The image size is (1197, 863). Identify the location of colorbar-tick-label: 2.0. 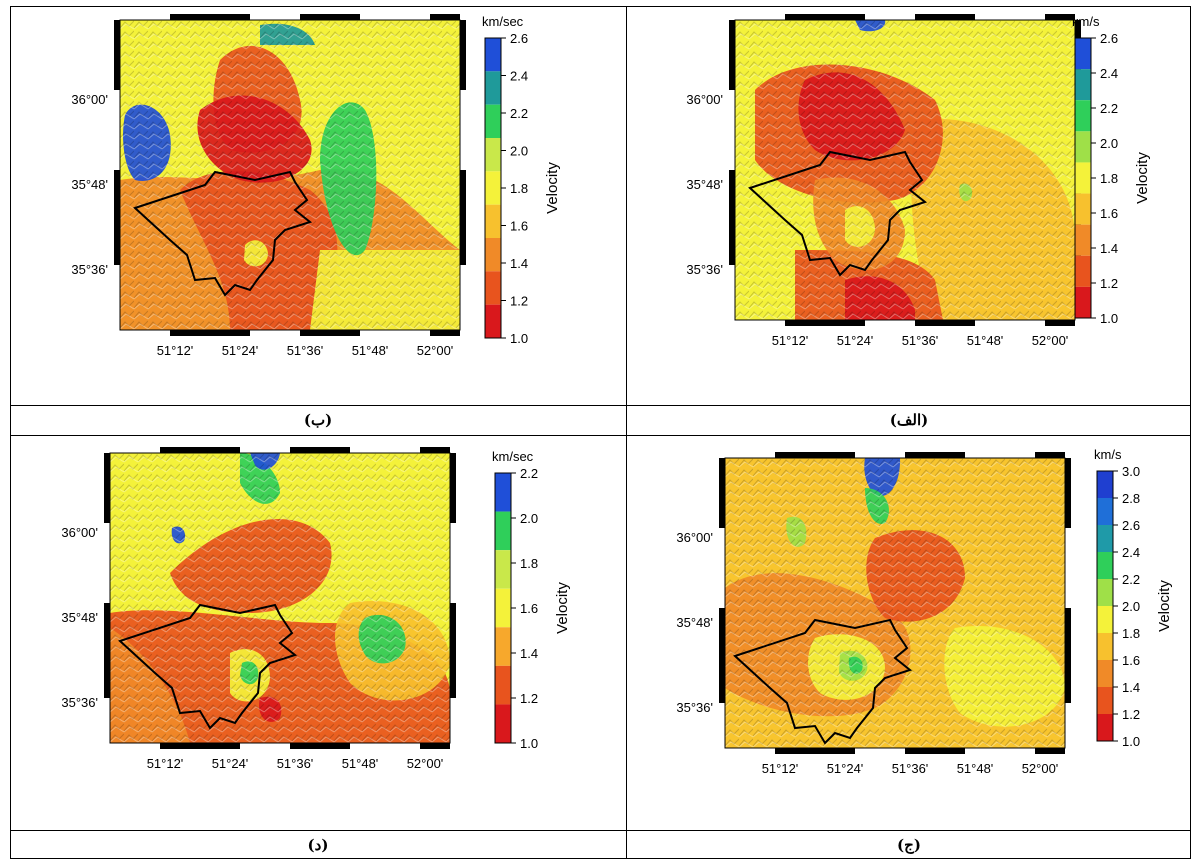
(1109, 143).